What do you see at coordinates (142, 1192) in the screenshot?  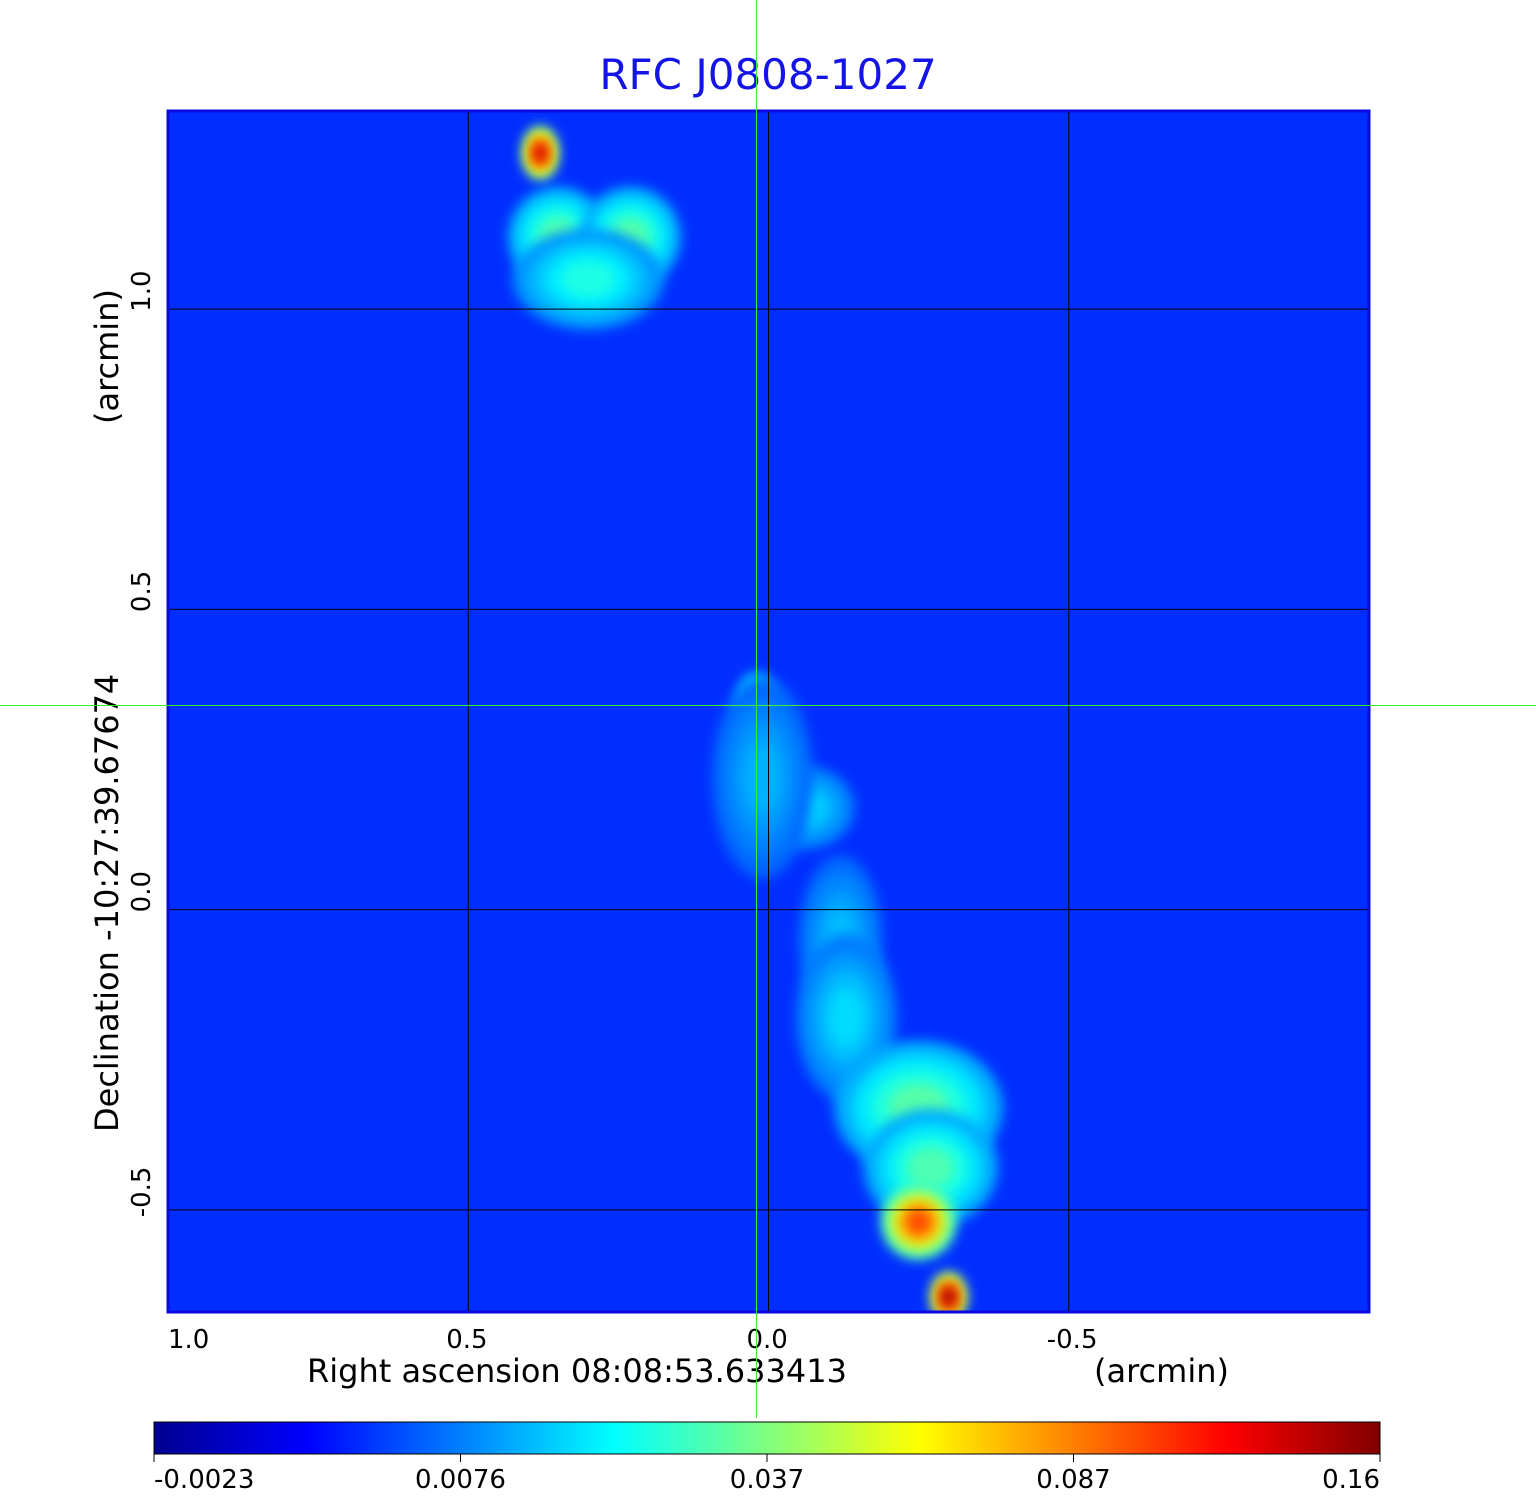 I see `y-tick-label: -0.5` at bounding box center [142, 1192].